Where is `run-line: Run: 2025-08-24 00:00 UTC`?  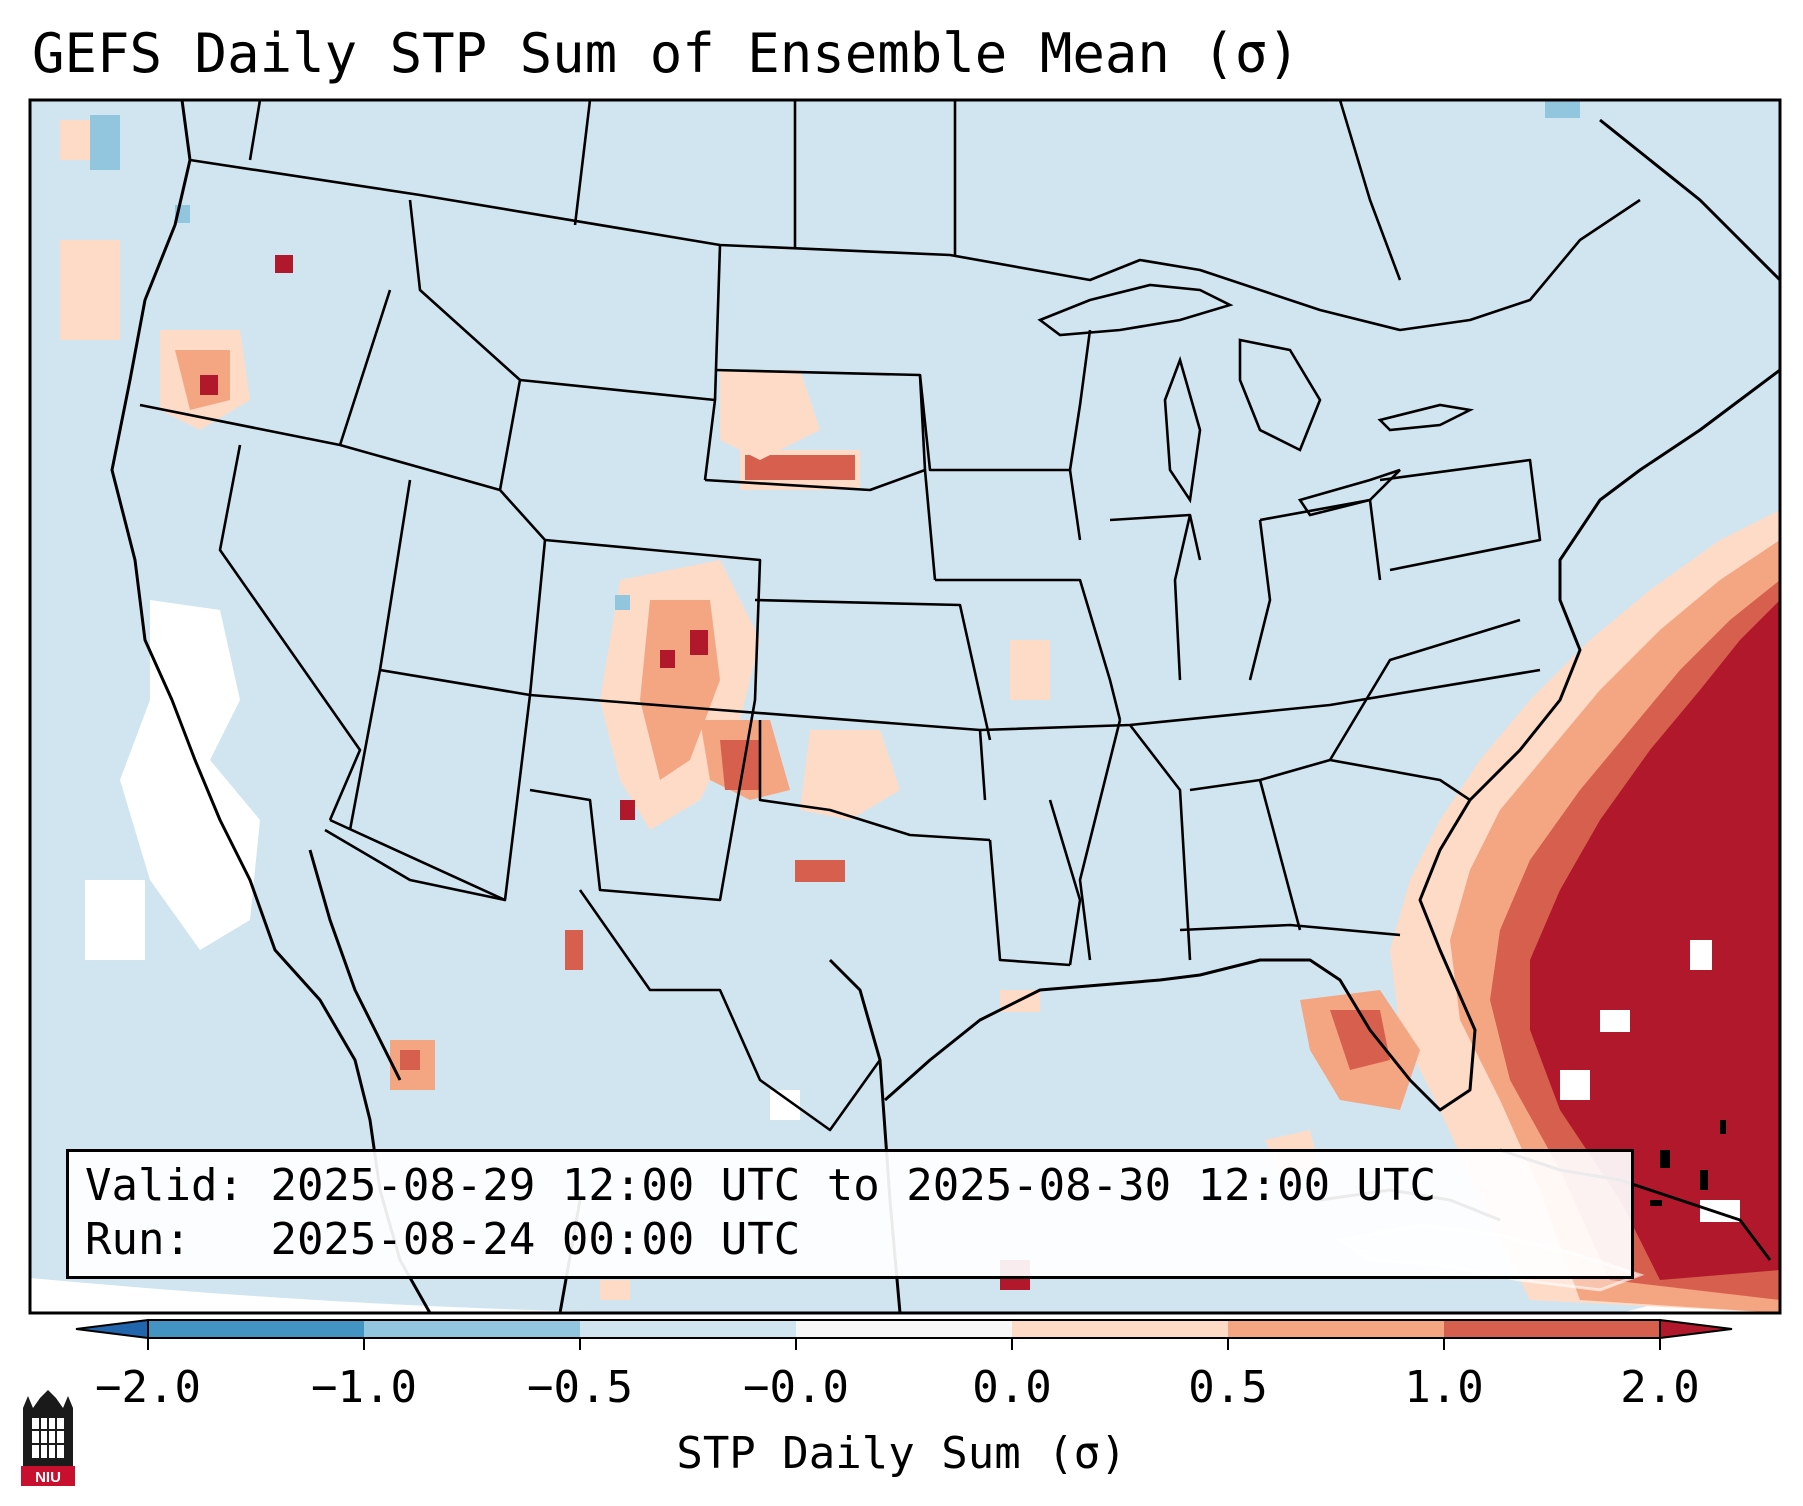 run-line: Run: 2025-08-24 00:00 UTC is located at coordinates (442, 1239).